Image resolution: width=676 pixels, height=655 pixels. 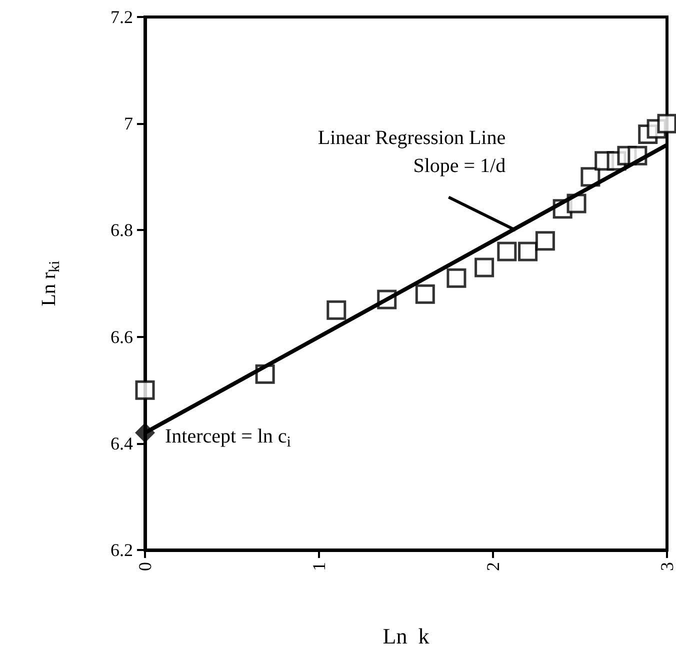 I want to click on x-tick-label: 1, so click(x=319, y=566).